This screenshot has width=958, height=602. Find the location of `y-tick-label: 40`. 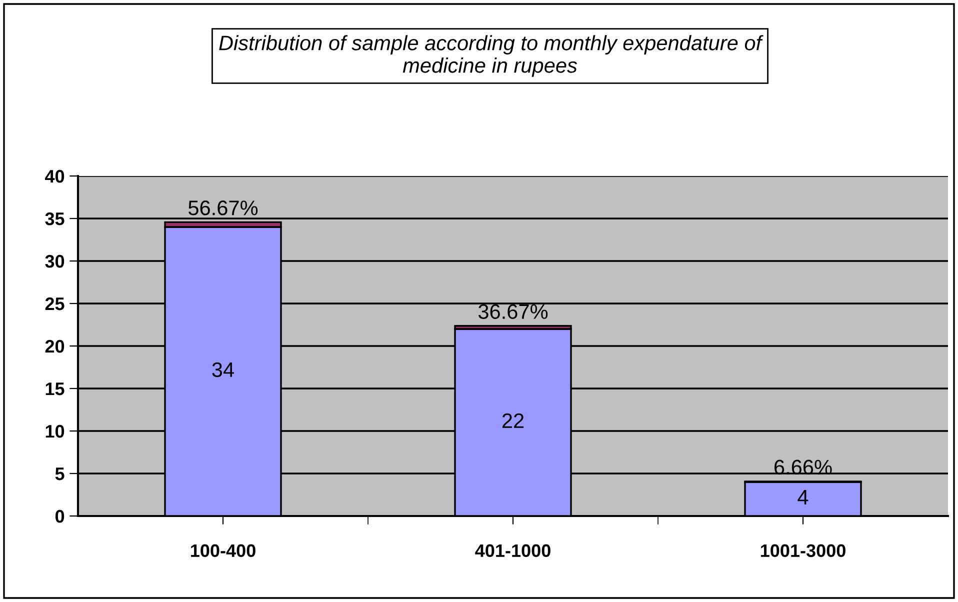

y-tick-label: 40 is located at coordinates (54, 176).